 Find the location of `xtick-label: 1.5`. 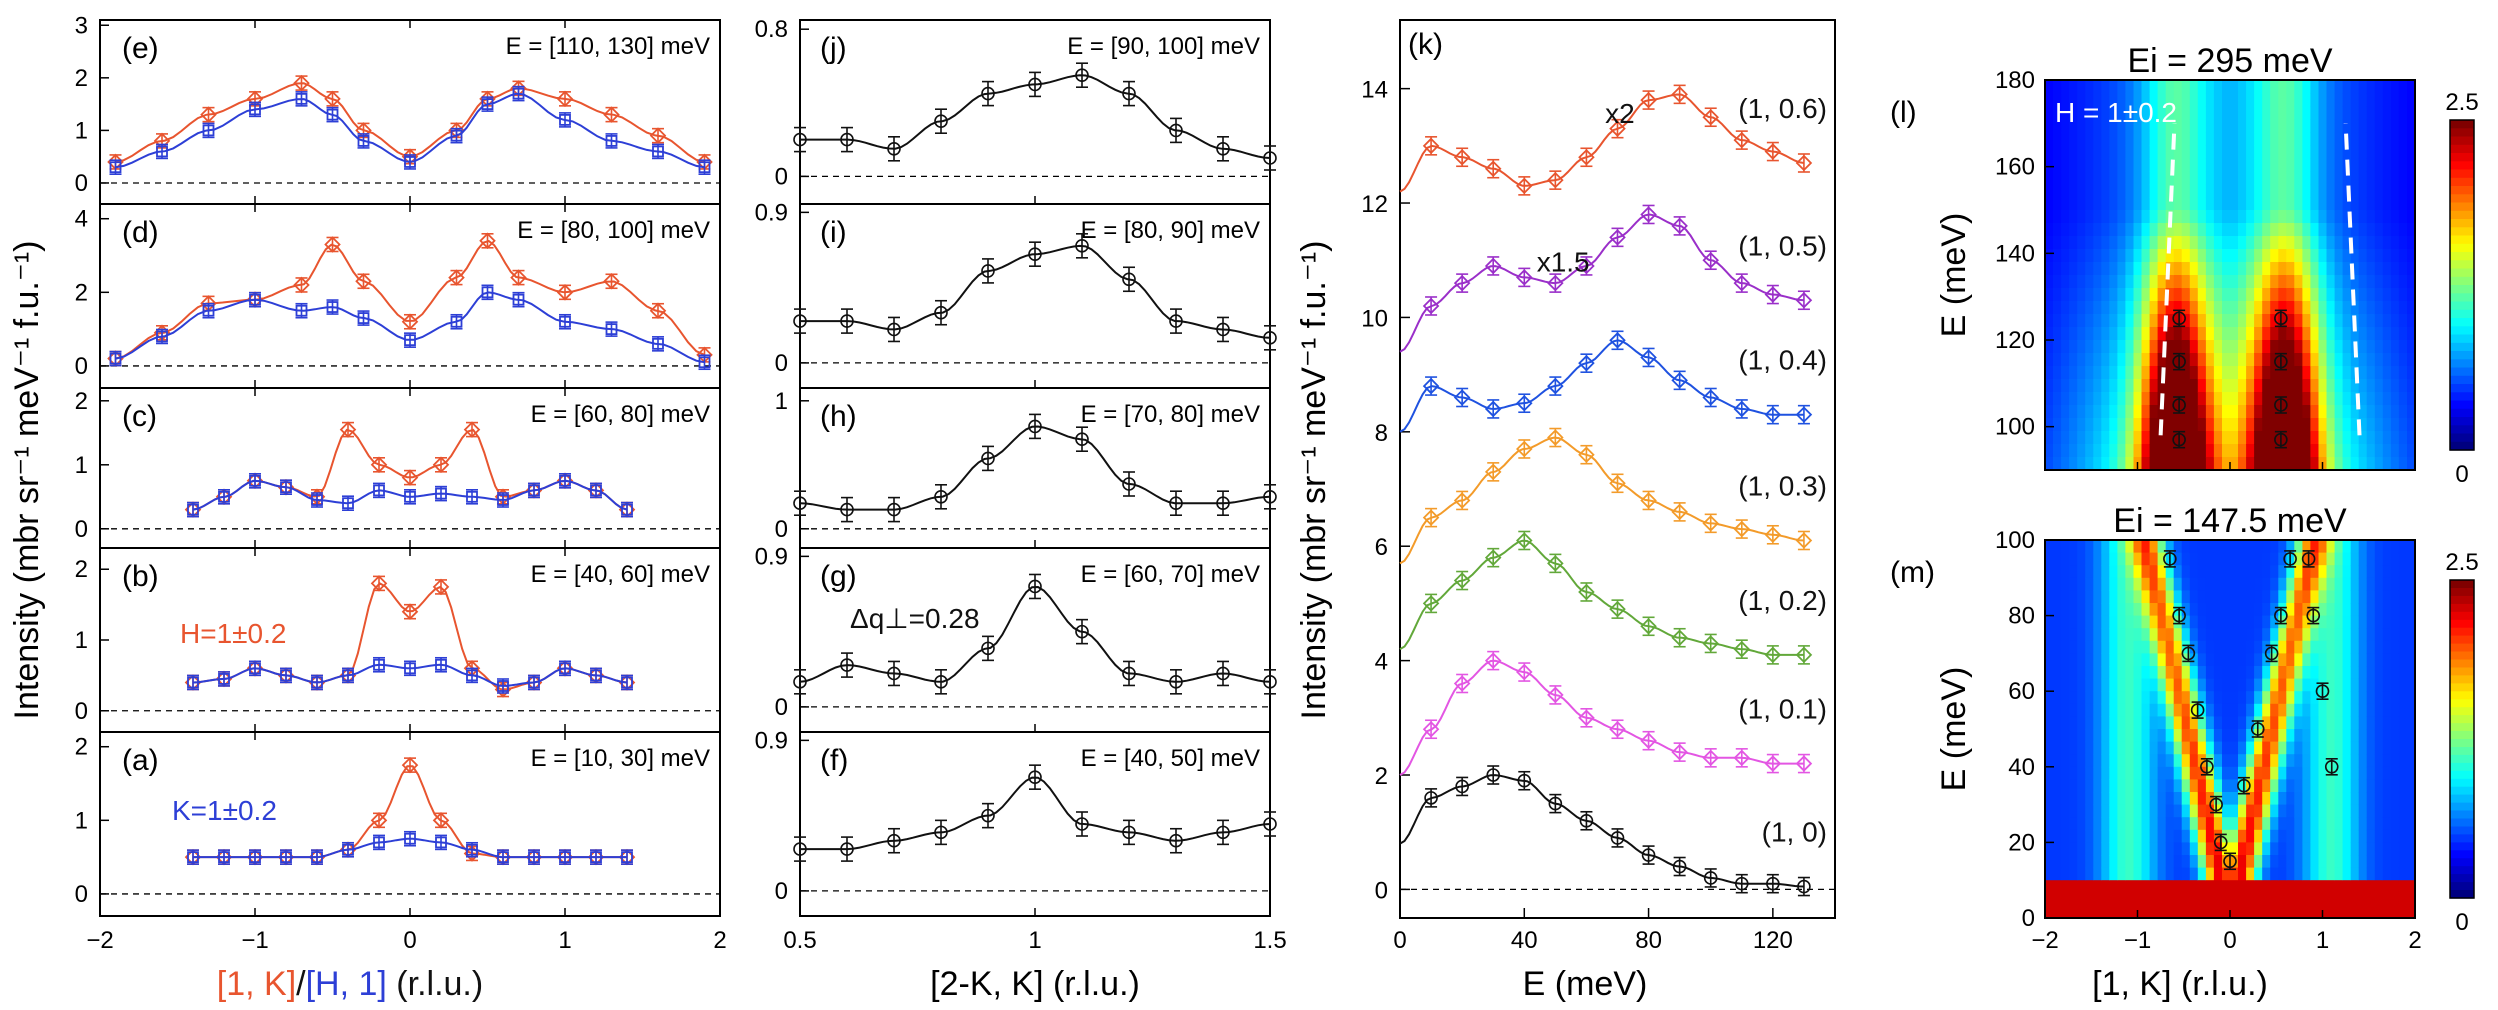

xtick-label: 1.5 is located at coordinates (1269, 940).